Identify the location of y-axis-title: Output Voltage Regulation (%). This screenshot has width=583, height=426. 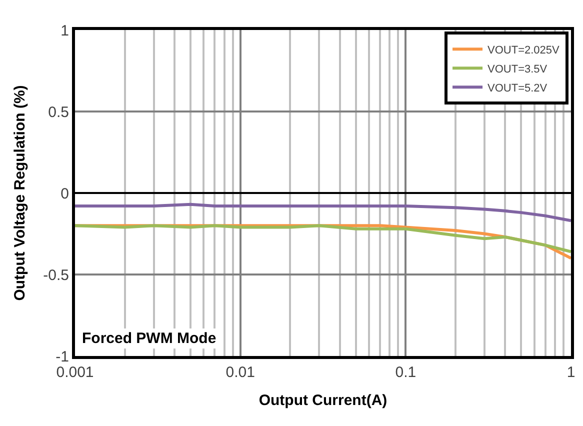
(19, 193).